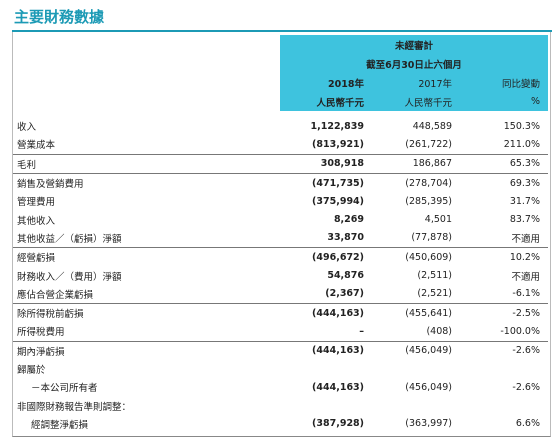  What do you see at coordinates (428, 144) in the screenshot?
I see `cell: (261,722)` at bounding box center [428, 144].